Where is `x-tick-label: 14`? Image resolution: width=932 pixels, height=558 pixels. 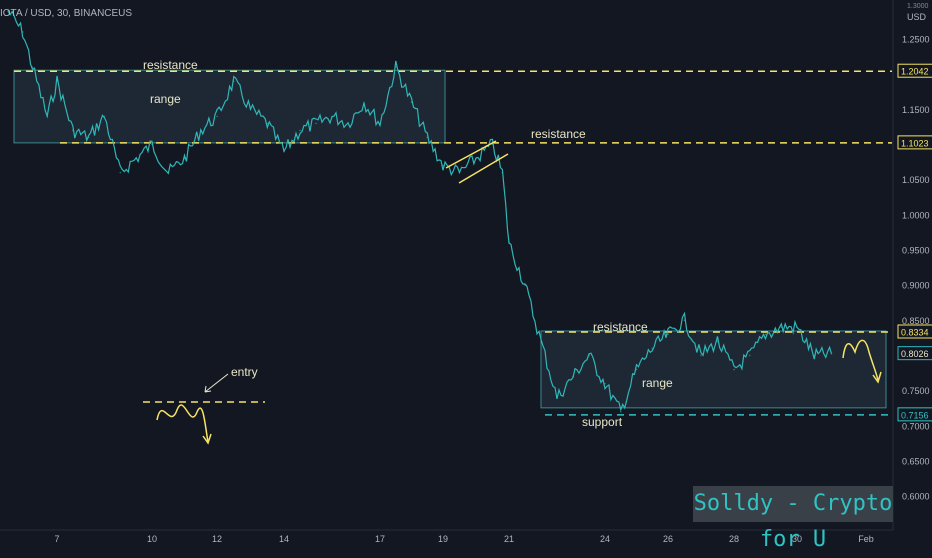
x-tick-label: 14 is located at coordinates (284, 539).